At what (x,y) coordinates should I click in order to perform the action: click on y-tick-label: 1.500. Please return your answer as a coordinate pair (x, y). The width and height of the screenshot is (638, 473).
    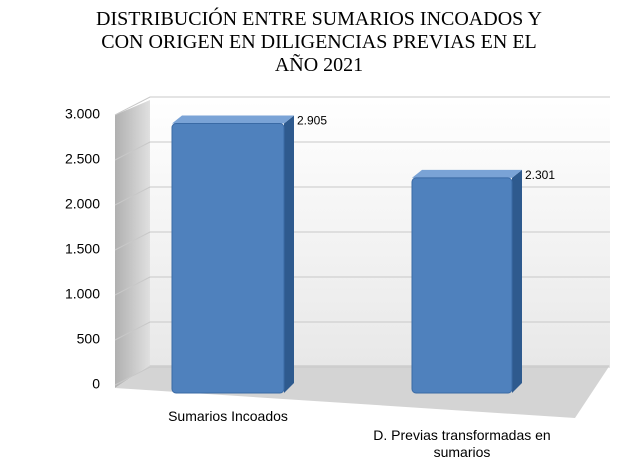
    Looking at the image, I should click on (82, 249).